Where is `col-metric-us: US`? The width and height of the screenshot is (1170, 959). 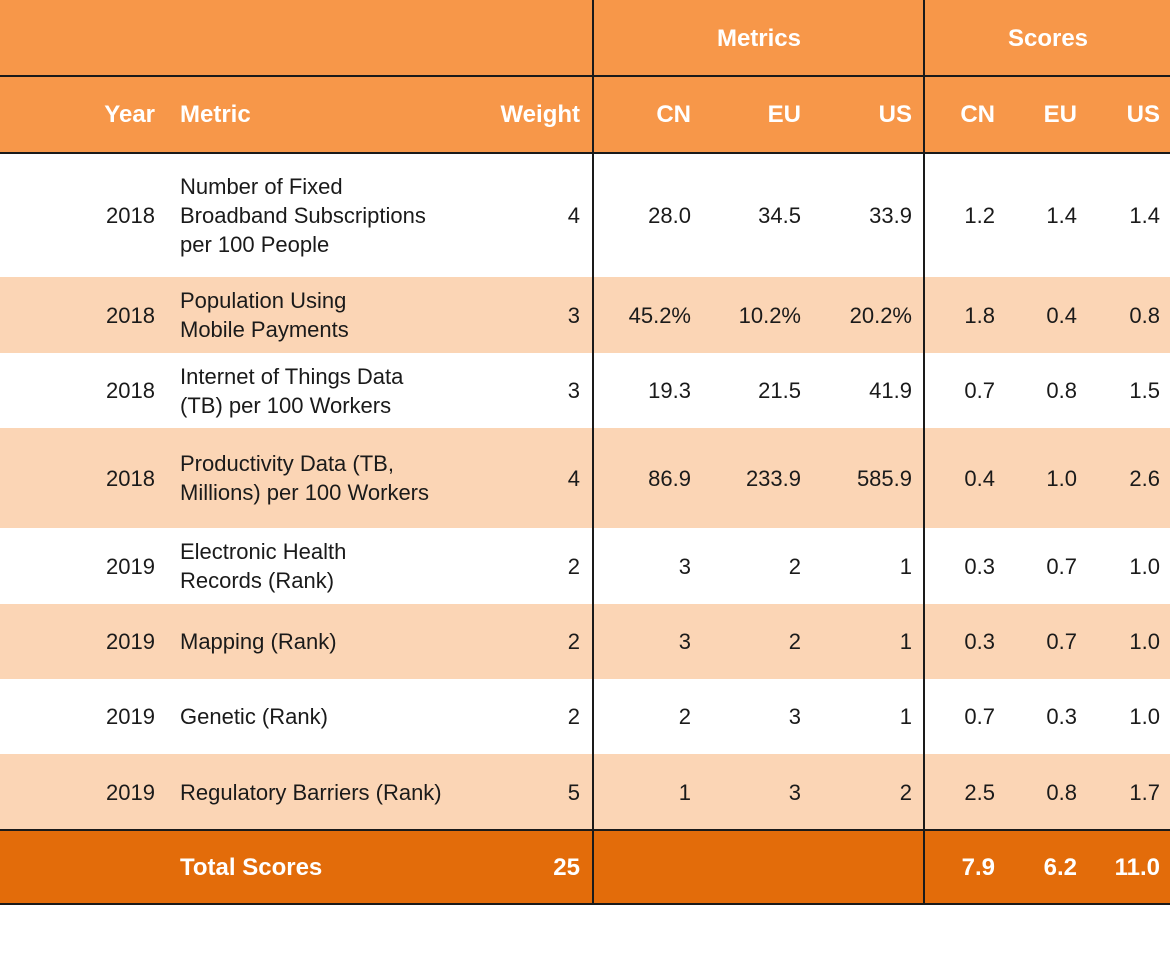 col-metric-us: US is located at coordinates (895, 114).